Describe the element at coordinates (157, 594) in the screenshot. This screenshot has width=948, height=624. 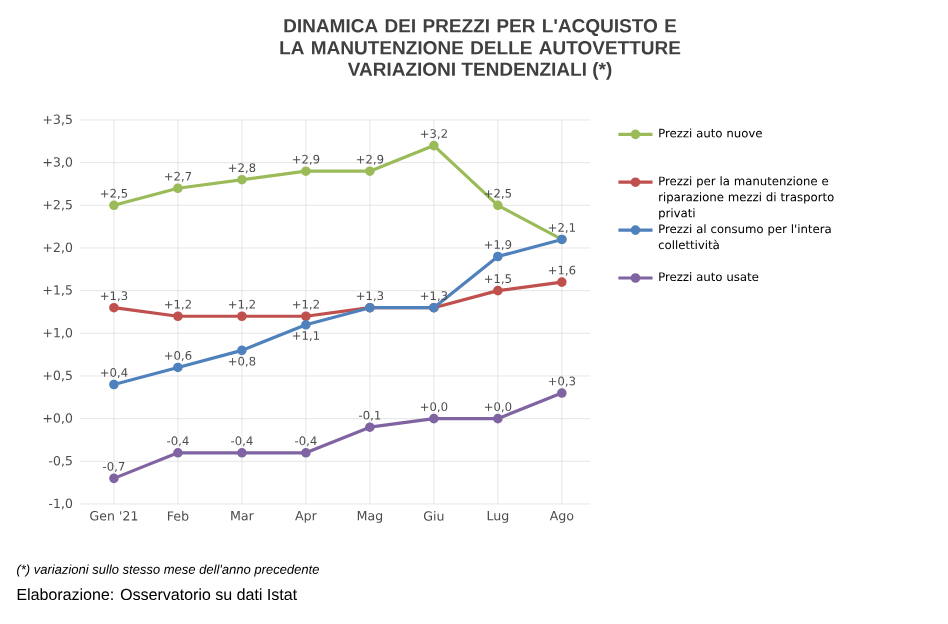
I see `text: Elaborazione: Osservatorio su dati Istat` at that location.